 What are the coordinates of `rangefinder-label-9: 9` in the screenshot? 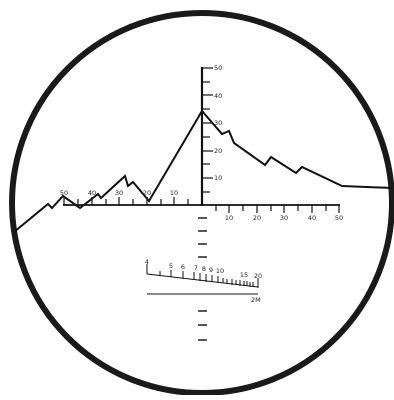 It's located at (211, 270).